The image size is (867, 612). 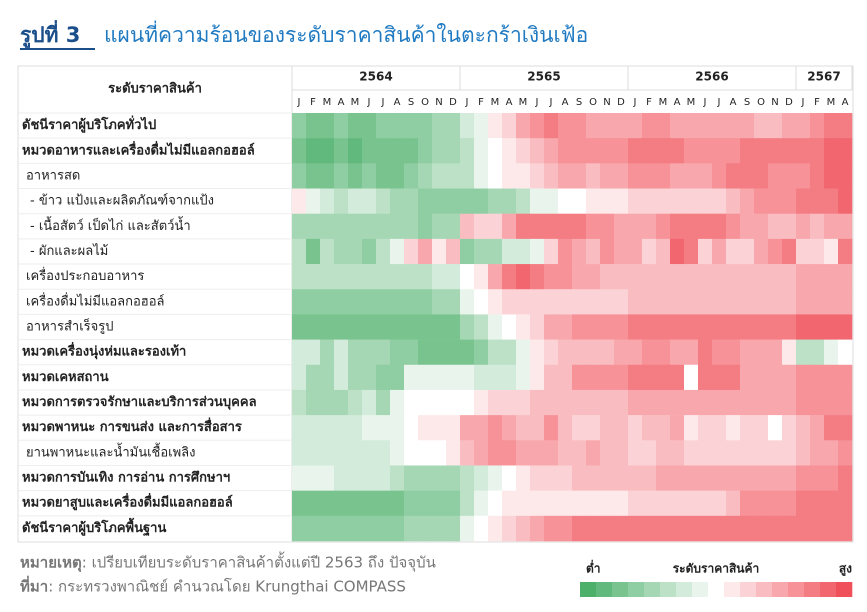 I want to click on row-label: หมวดเครื่องนุ่งห่มและรองเท้า, so click(x=104, y=351).